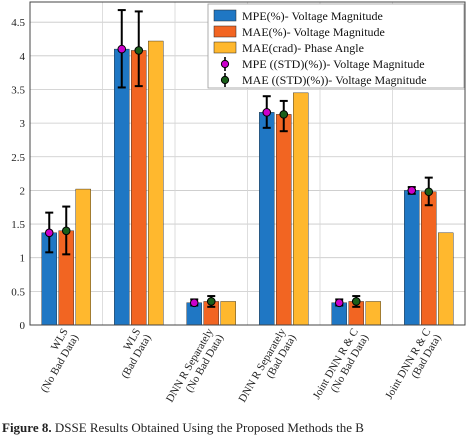 The width and height of the screenshot is (474, 439). I want to click on legend-box, so click(336, 46).